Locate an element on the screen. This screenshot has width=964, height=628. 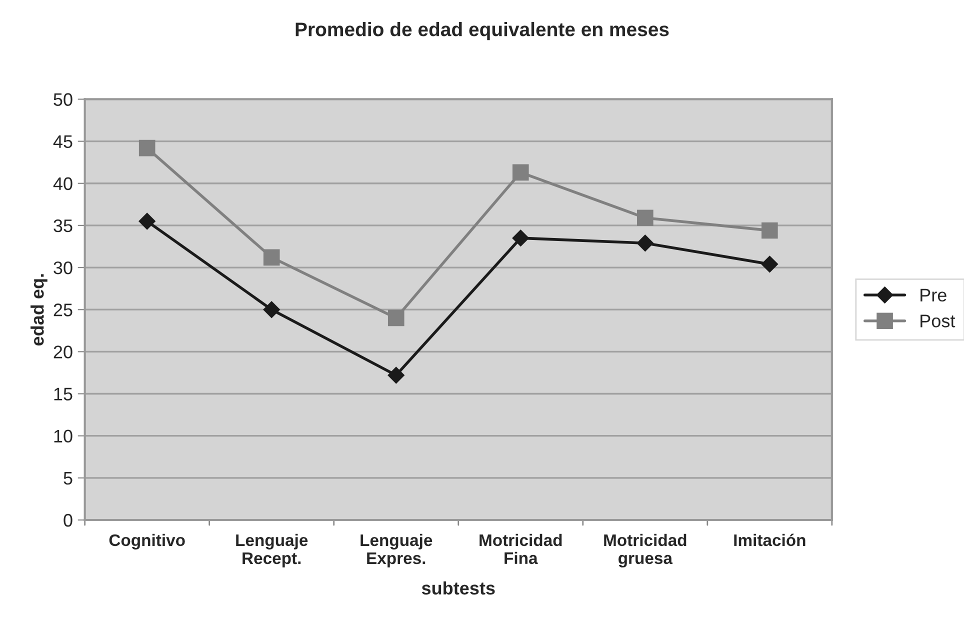
y-tick-label: 10 is located at coordinates (63, 436).